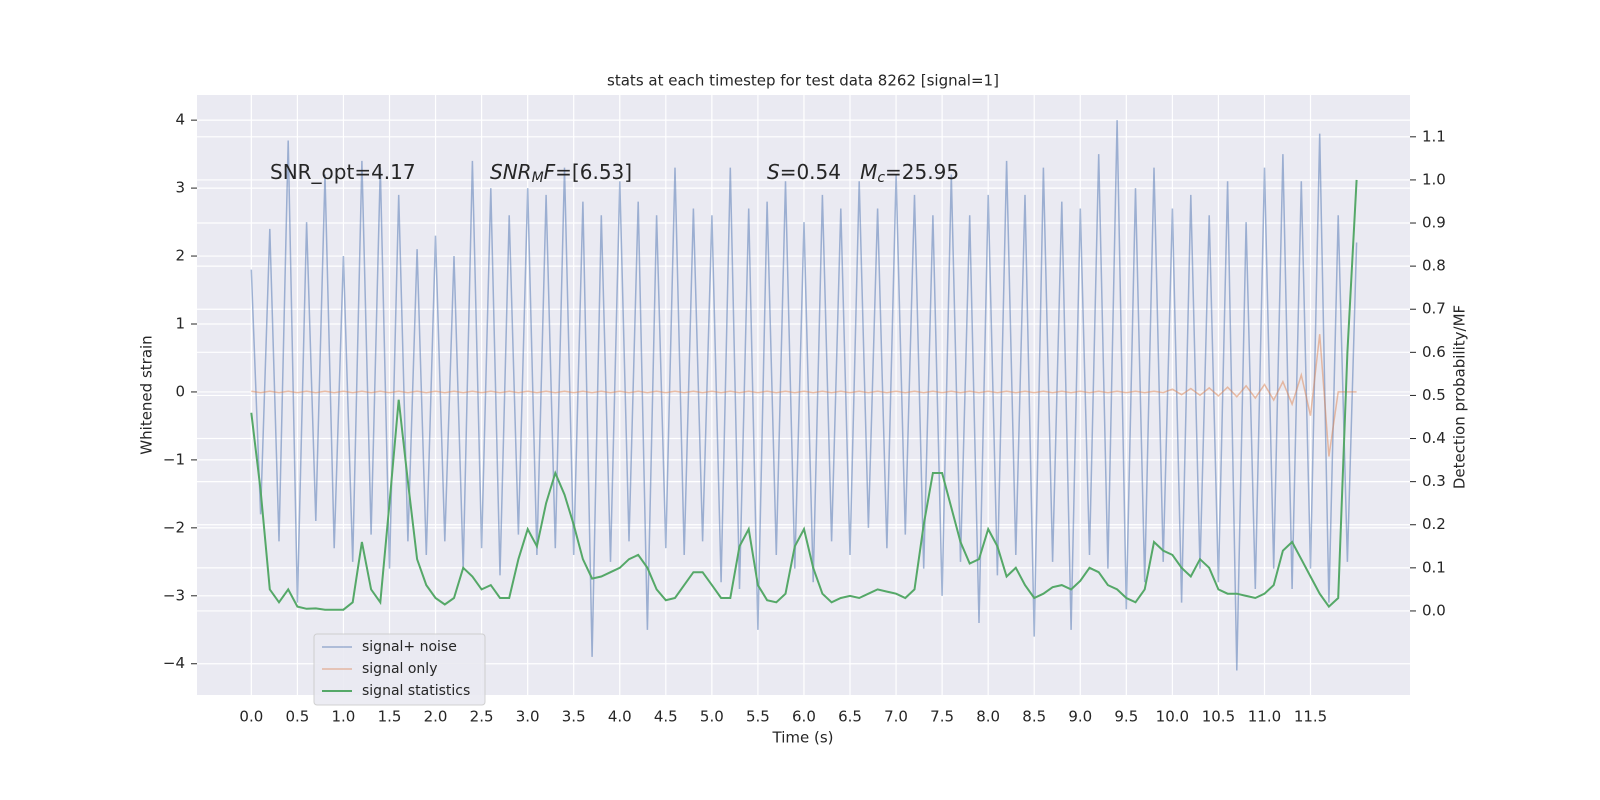 The height and width of the screenshot is (800, 1600). Describe the element at coordinates (1434, 266) in the screenshot. I see `y2-tick-label: 0.8` at that location.